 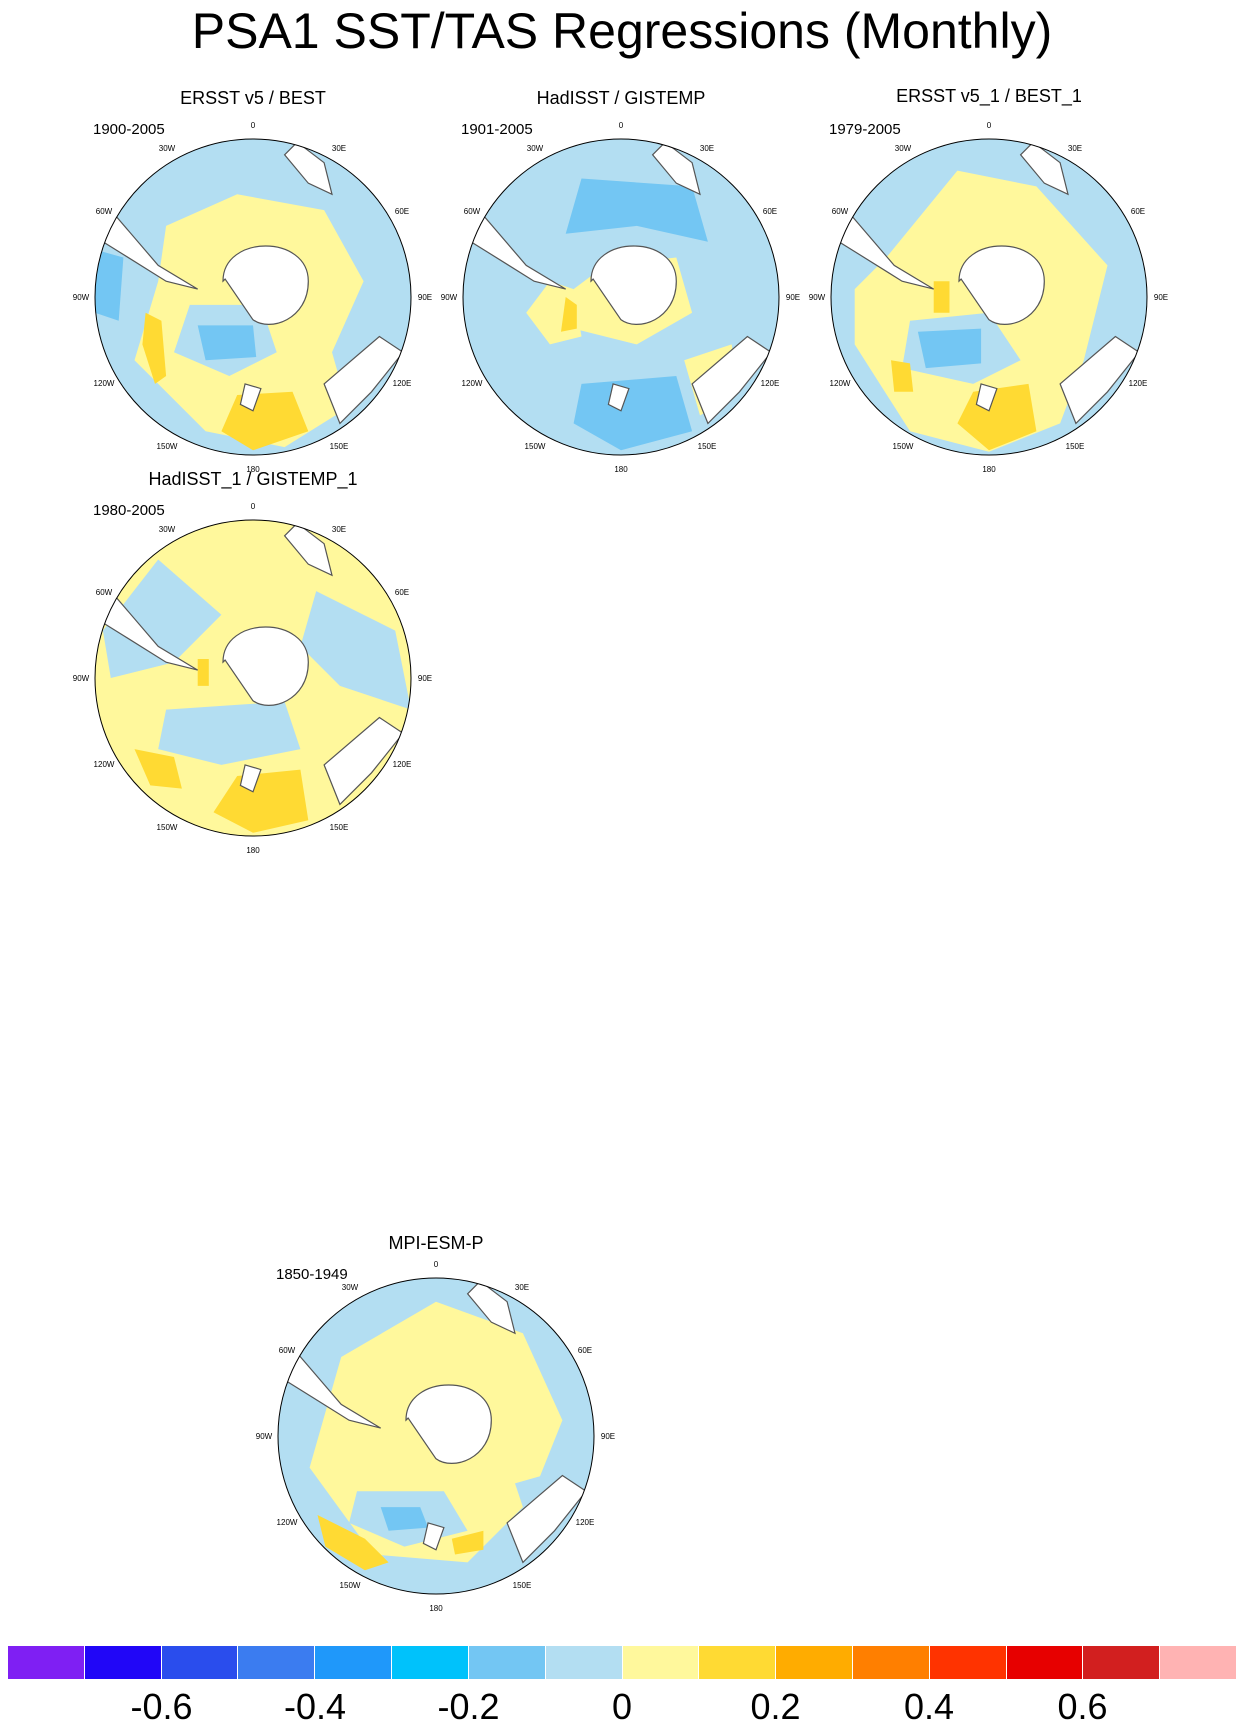 I want to click on colorbar-label: 0.2, so click(x=775, y=1706).